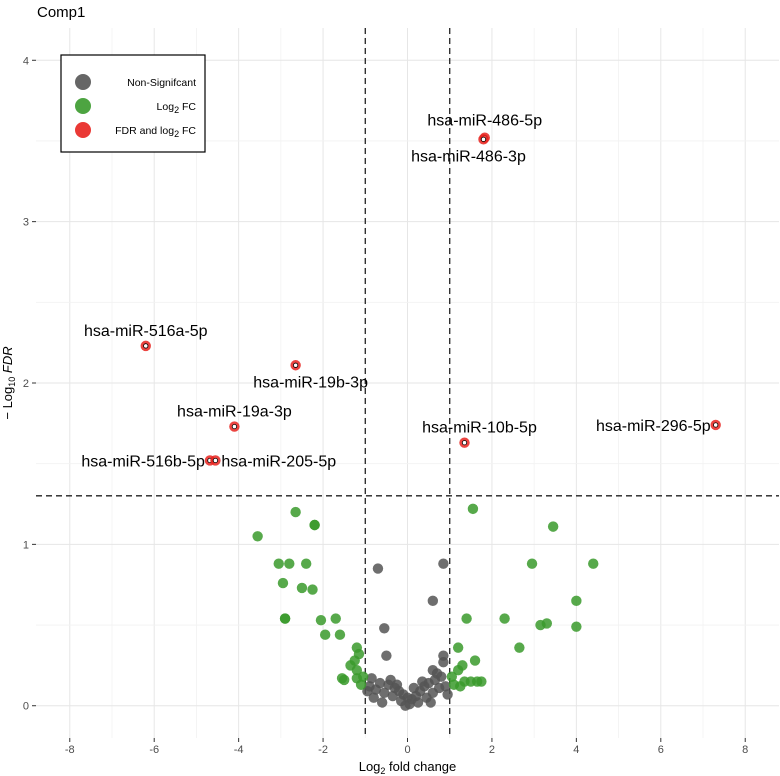  I want to click on legend-label-ns: Non-Signifcant, so click(161, 83).